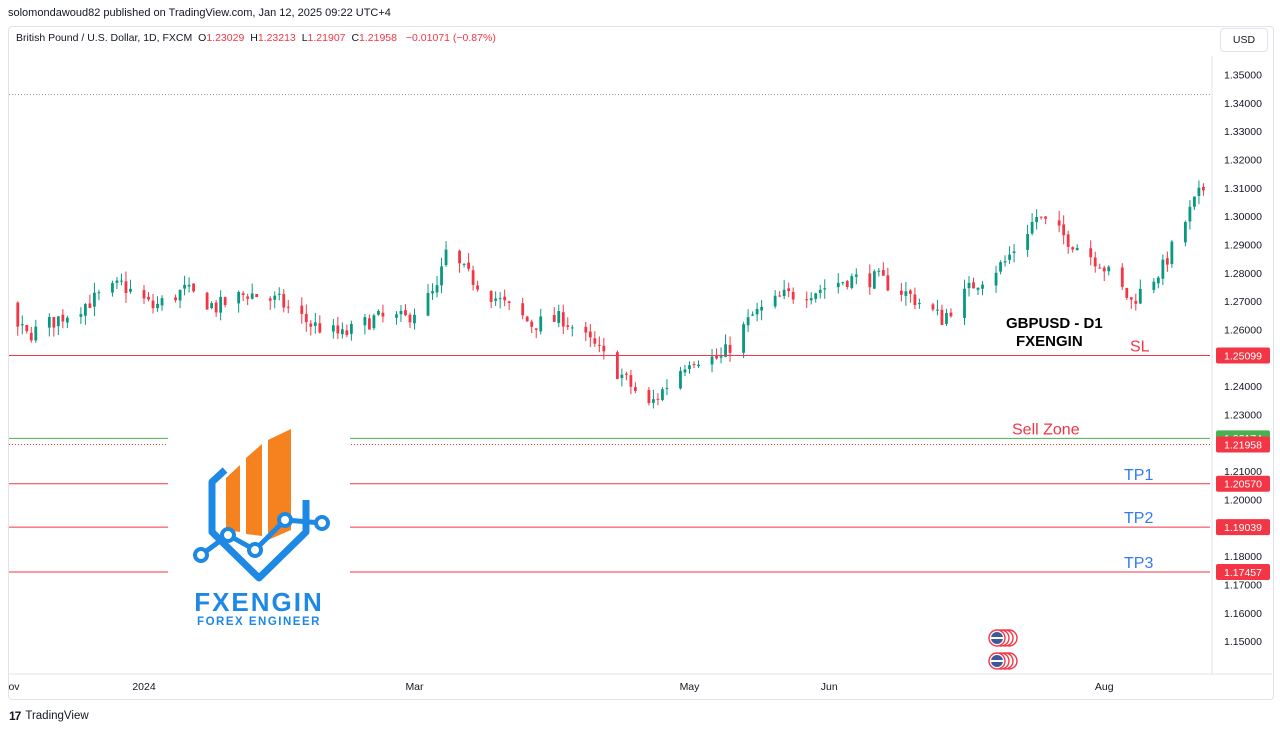 The height and width of the screenshot is (730, 1280). What do you see at coordinates (1243, 245) in the screenshot?
I see `price-tick-label: 1.29000` at bounding box center [1243, 245].